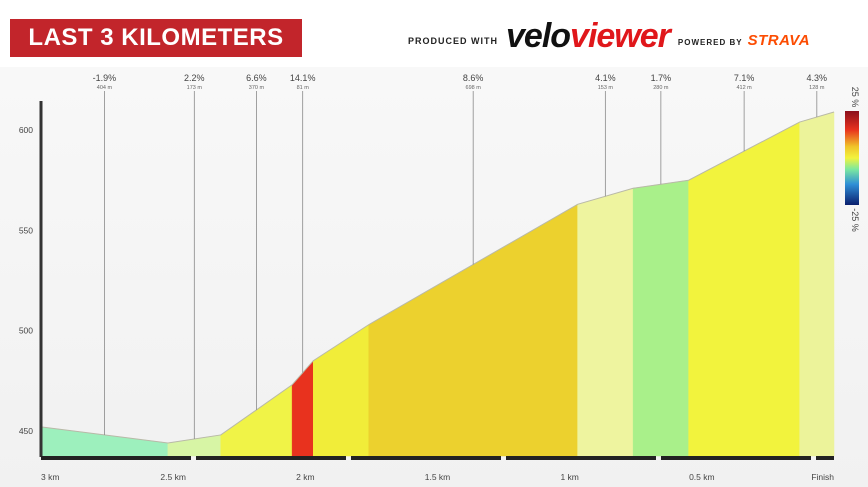 Image resolution: width=868 pixels, height=487 pixels. I want to click on segment-length-label-5: 698 m, so click(474, 88).